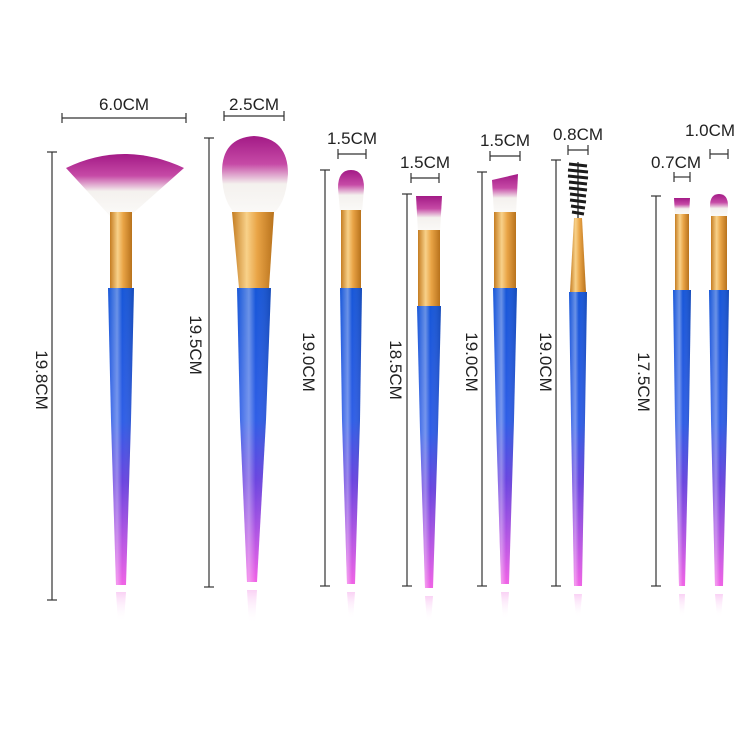 Image resolution: width=750 pixels, height=750 pixels. I want to click on shared-length-dimension: 17.5CM, so click(647, 391).